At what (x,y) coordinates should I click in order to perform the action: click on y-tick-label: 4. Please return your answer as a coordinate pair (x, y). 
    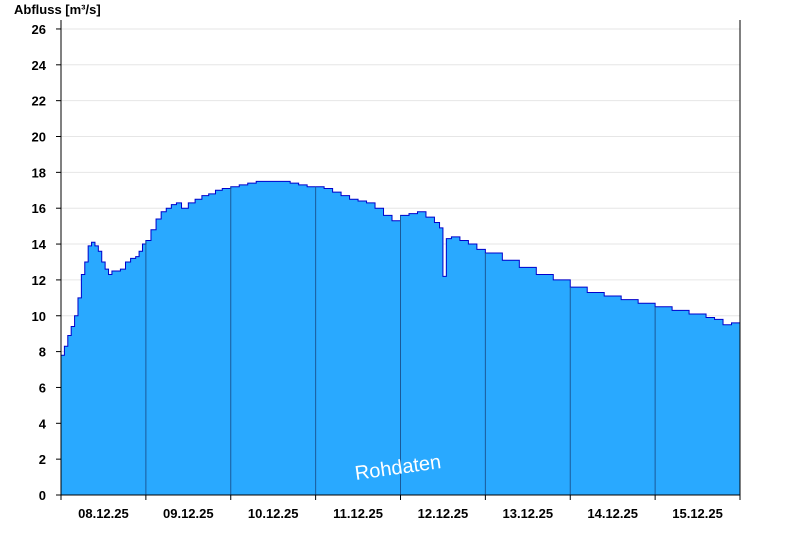
    Looking at the image, I should click on (43, 423).